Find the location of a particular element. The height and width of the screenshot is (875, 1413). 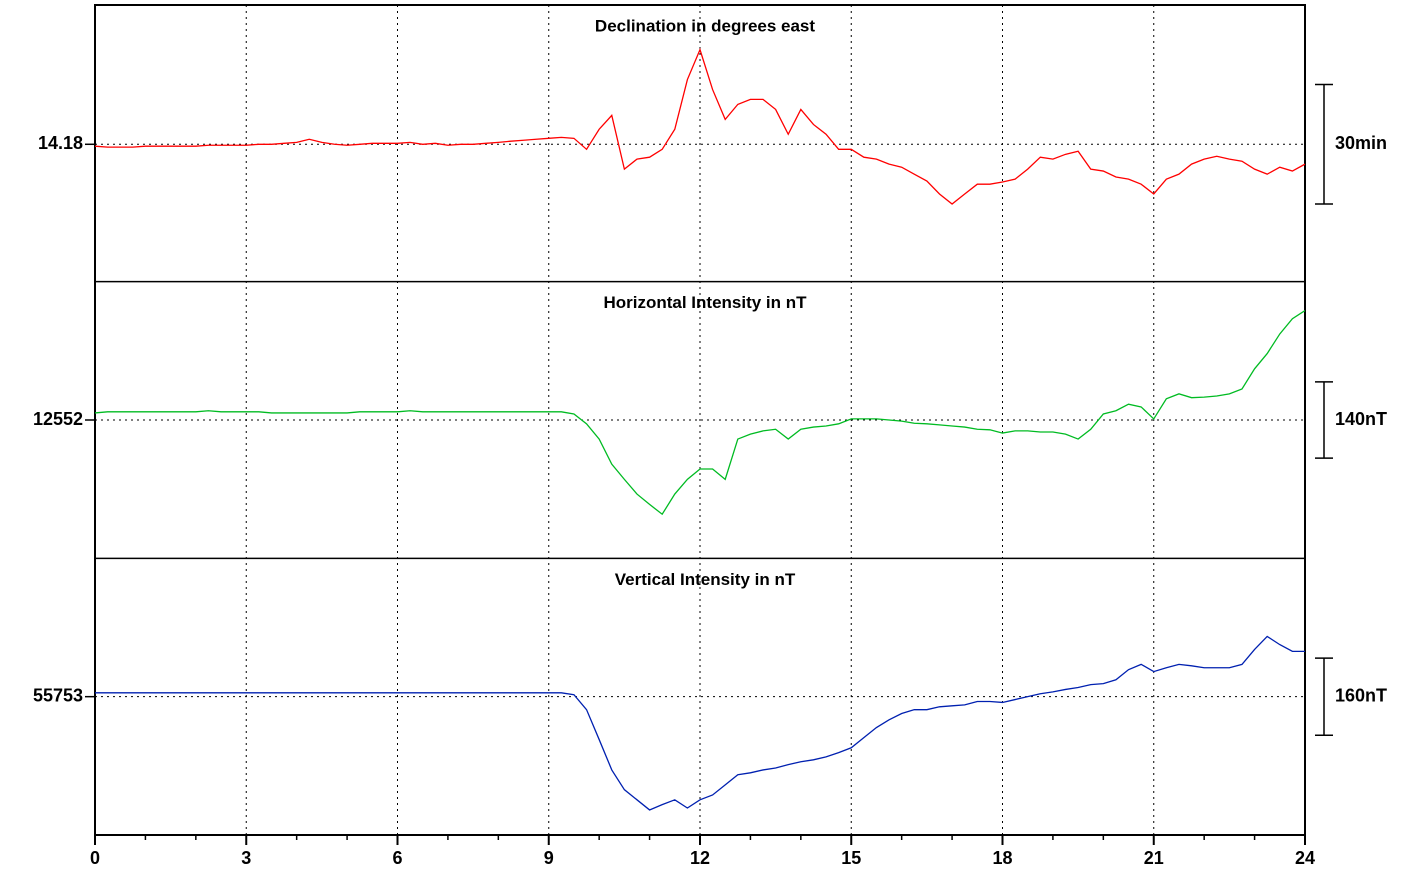

scale-bar-label: 160nT is located at coordinates (1361, 695).